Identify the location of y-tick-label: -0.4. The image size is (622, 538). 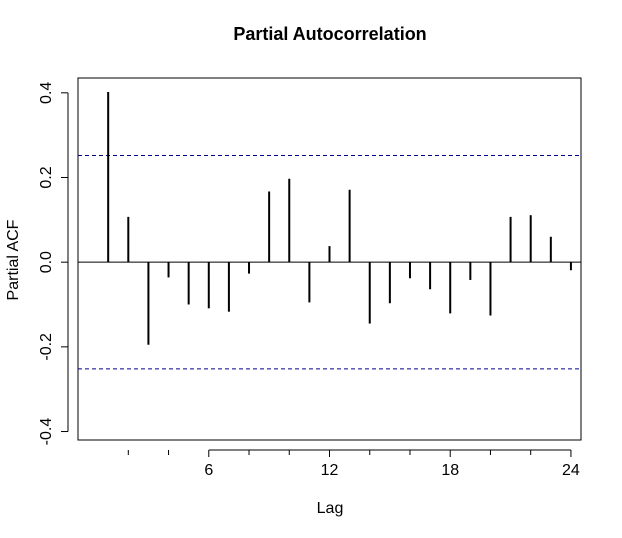
(46, 432).